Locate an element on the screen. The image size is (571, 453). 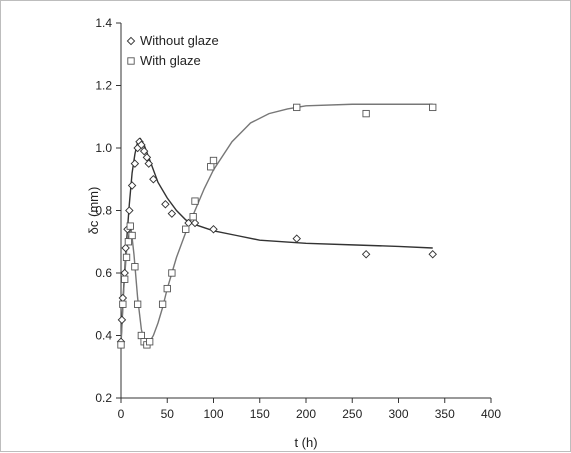
y-tick-label: 1.4 is located at coordinates (103, 23).